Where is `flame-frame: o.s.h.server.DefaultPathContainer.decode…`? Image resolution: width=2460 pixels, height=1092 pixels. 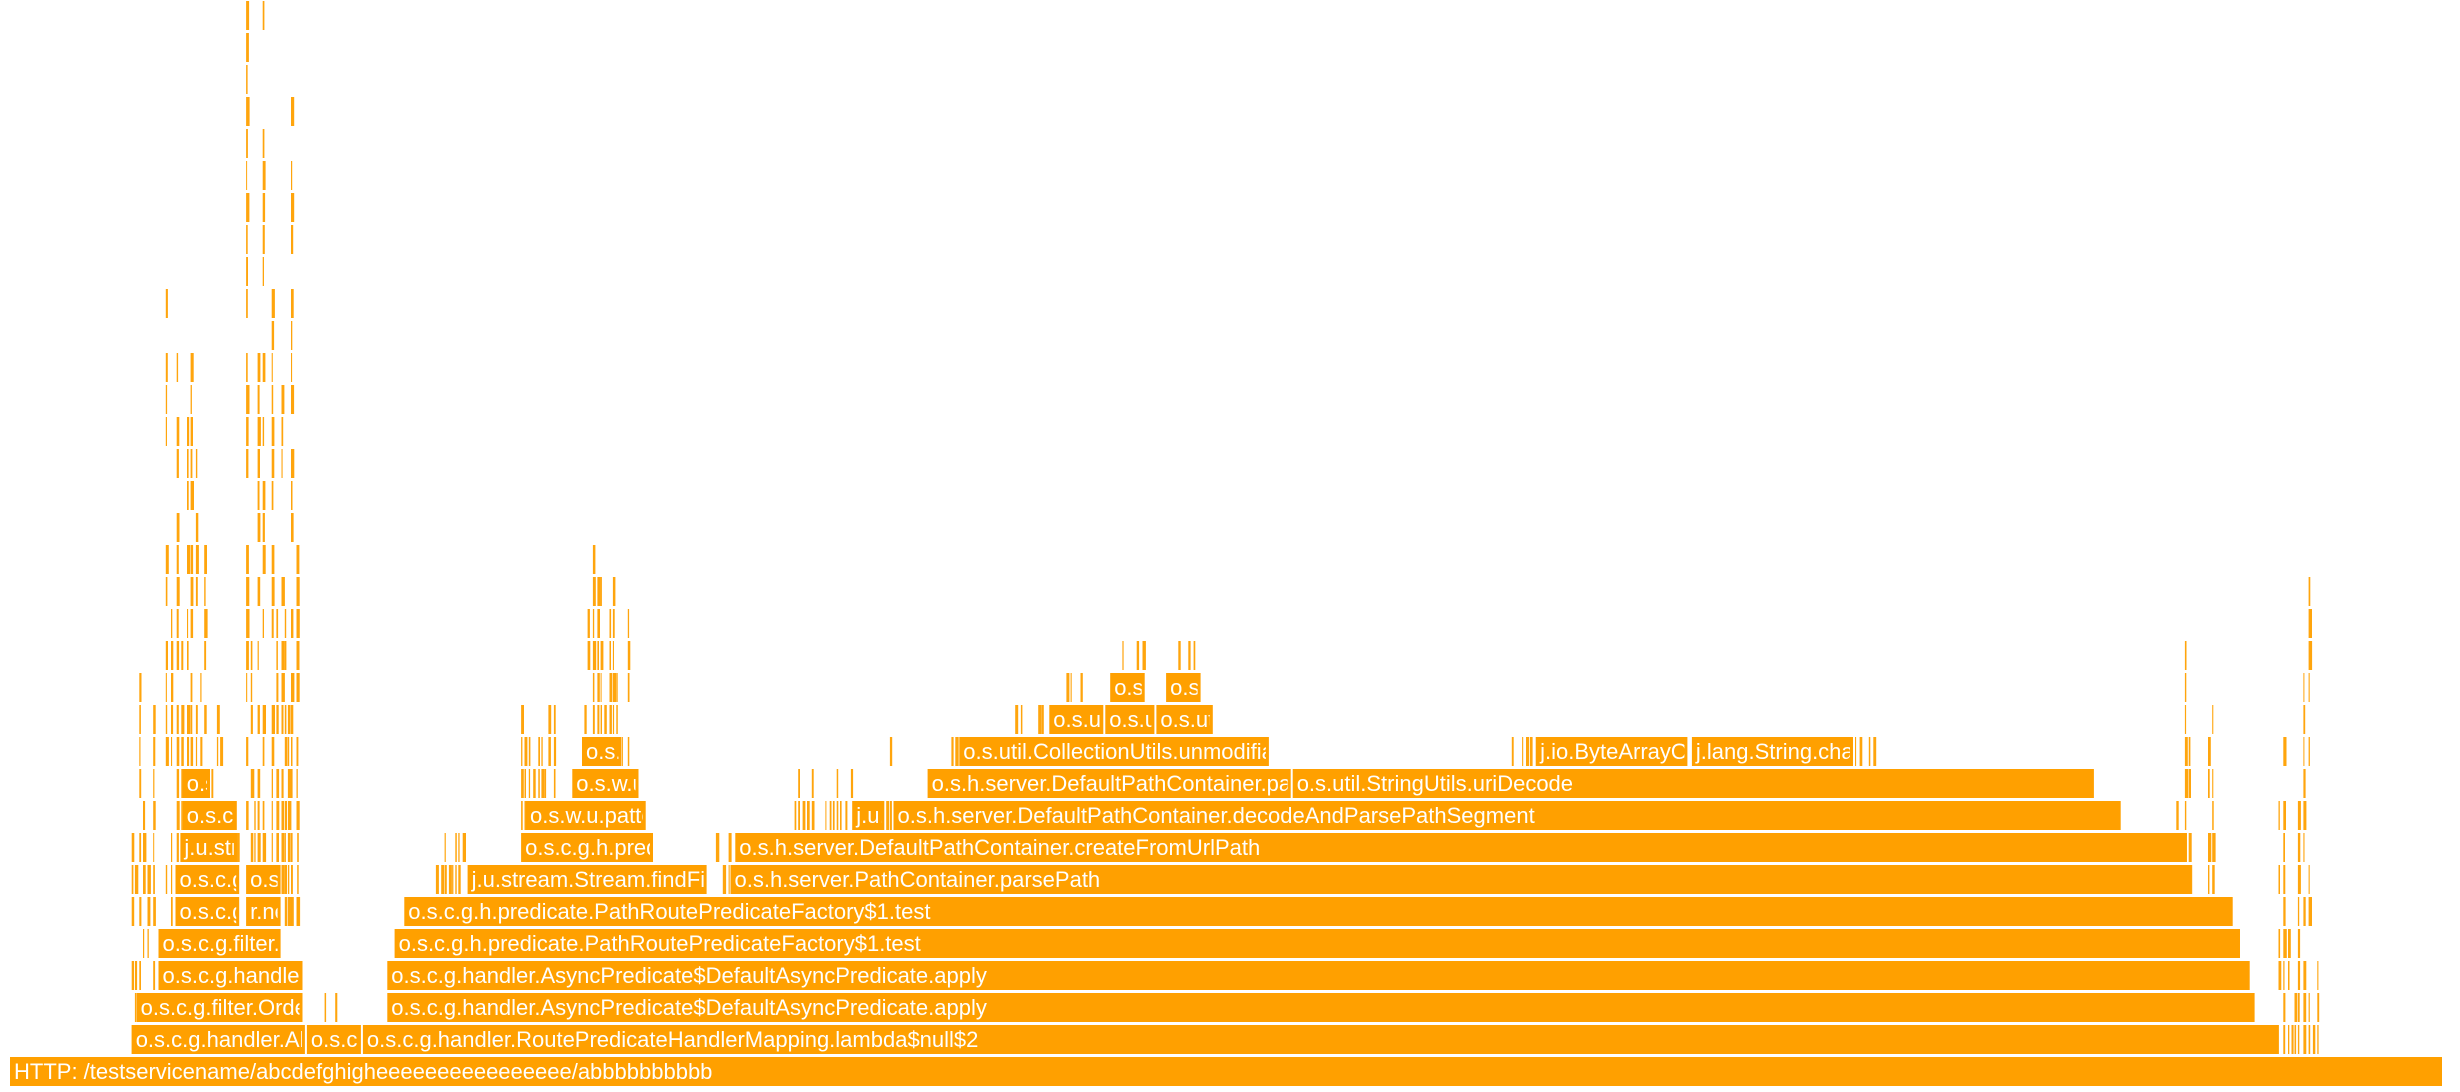
flame-frame: o.s.h.server.DefaultPathContainer.decode… is located at coordinates (1507, 815).